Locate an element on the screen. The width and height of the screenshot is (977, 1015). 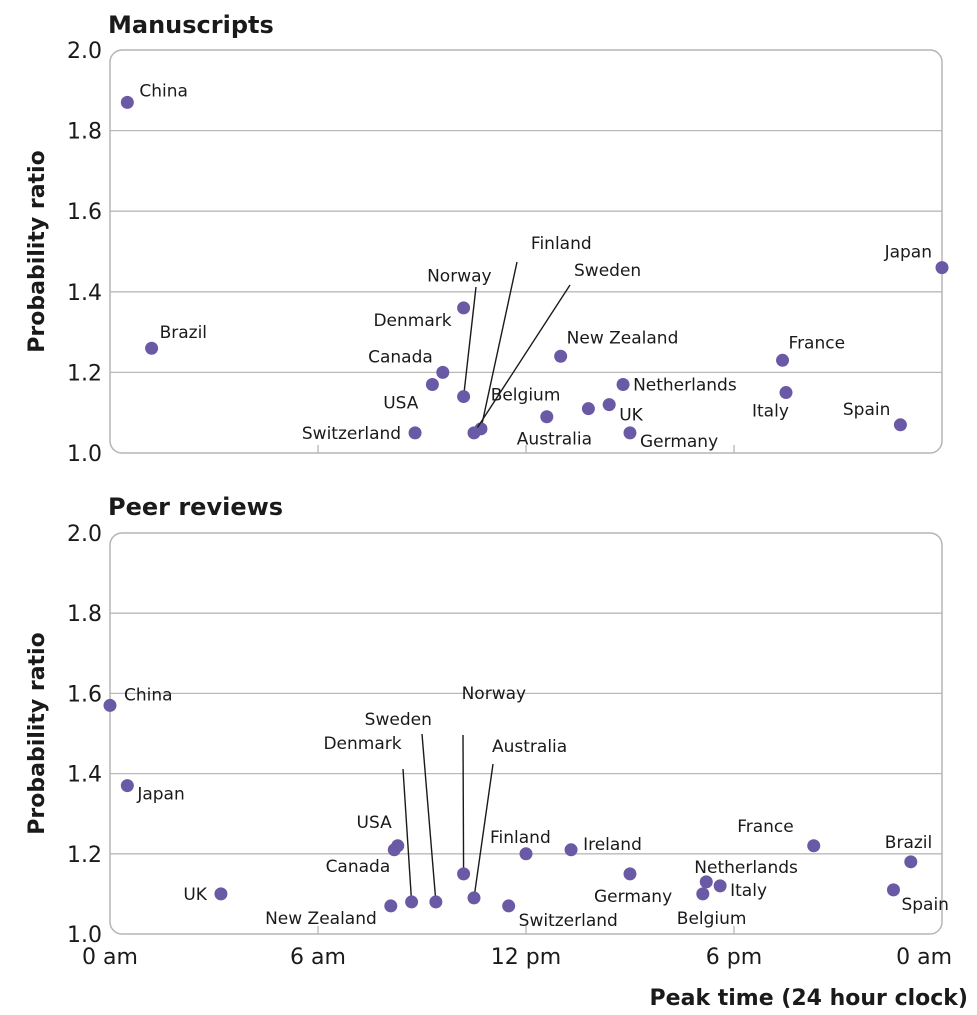
chart-title: Manuscripts is located at coordinates (191, 25).